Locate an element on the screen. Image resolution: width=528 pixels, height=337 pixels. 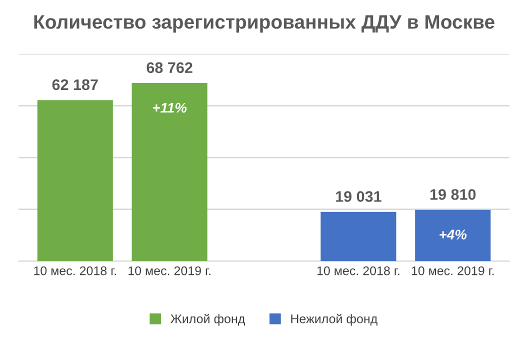
data-label: 62 187 is located at coordinates (75, 84).